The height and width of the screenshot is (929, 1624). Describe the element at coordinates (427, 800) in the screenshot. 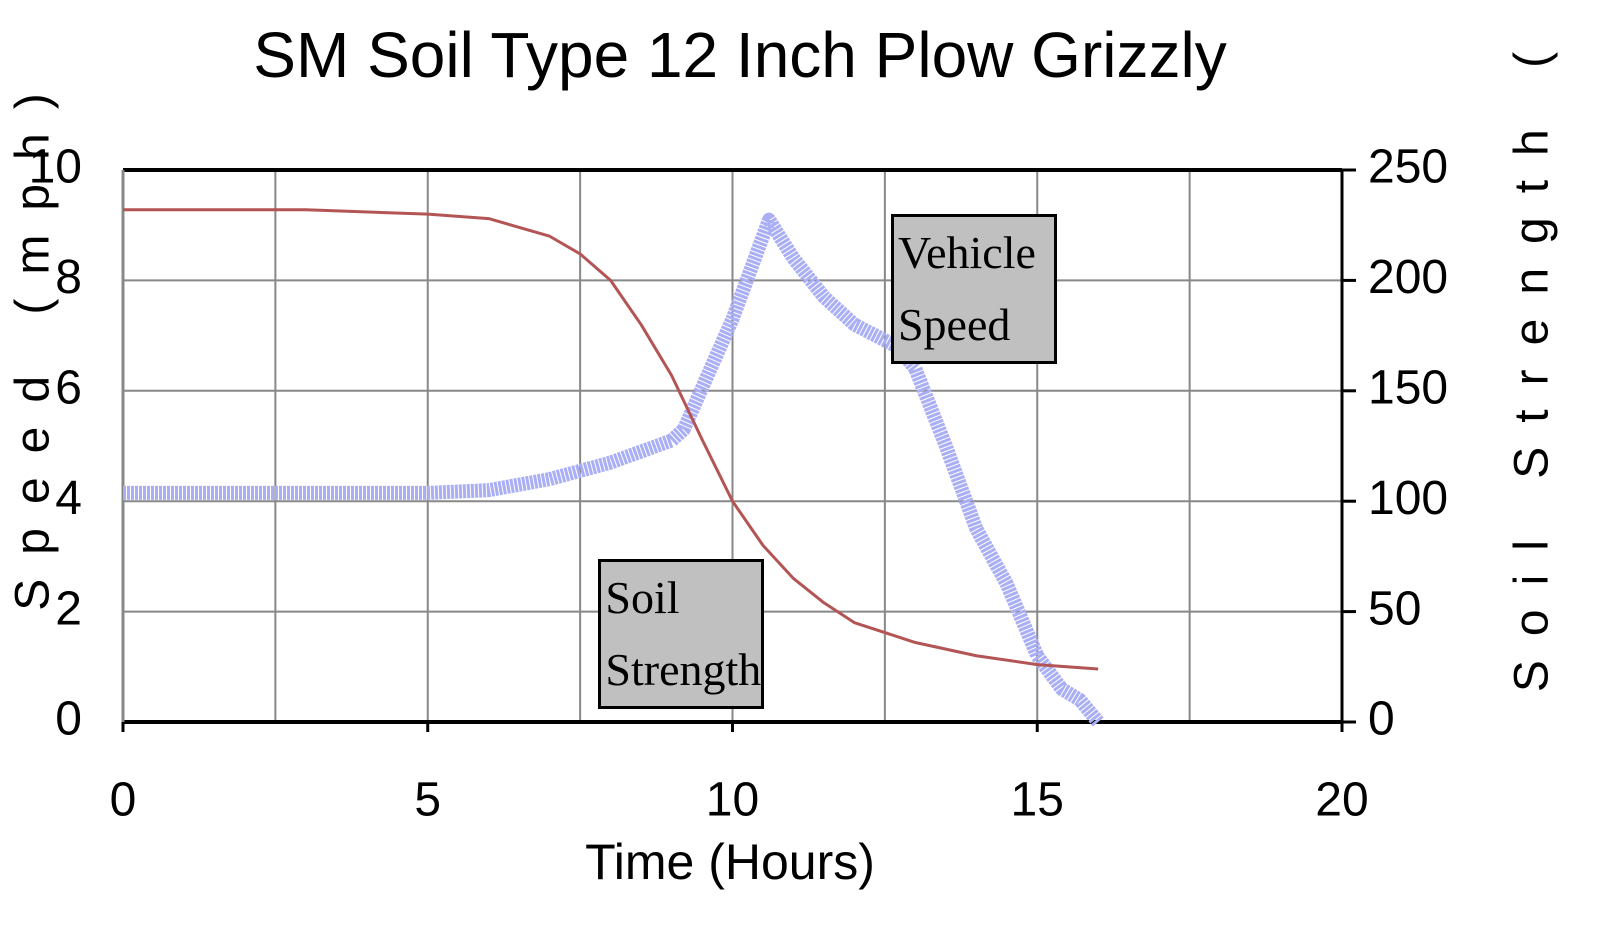

I see `x-tick-label: 5` at that location.